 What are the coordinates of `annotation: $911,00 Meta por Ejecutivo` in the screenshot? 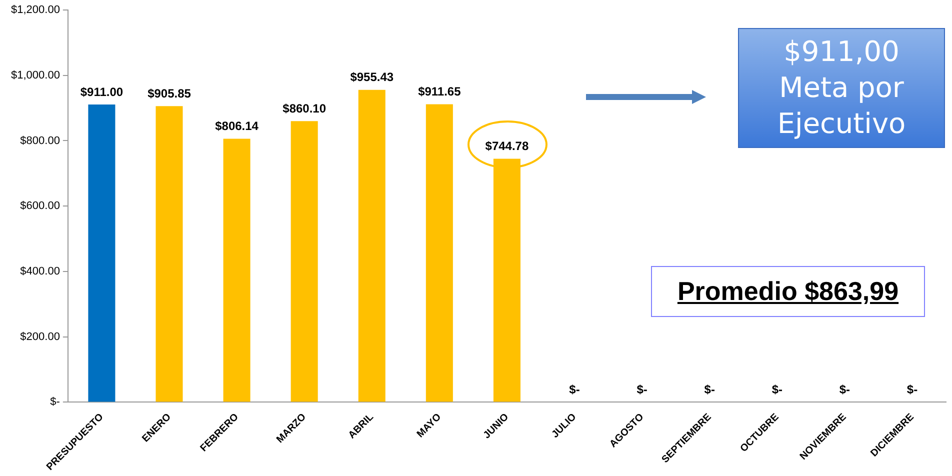 It's located at (841, 88).